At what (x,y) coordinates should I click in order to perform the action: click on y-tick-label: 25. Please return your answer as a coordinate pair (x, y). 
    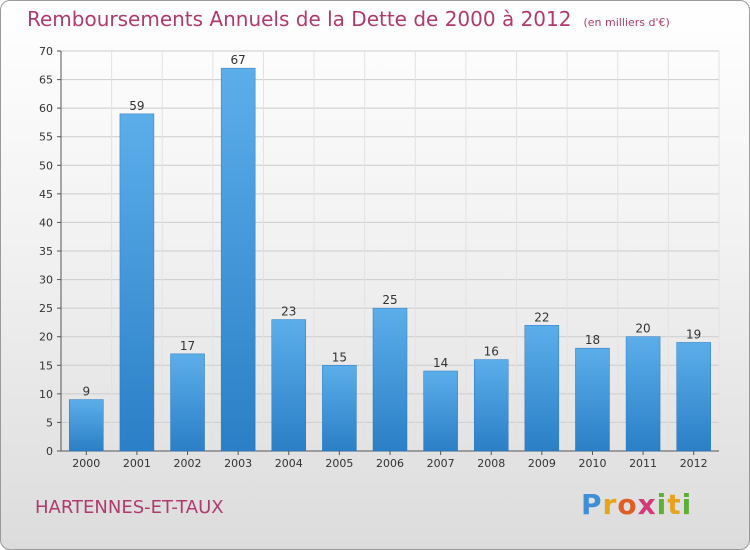
    Looking at the image, I should click on (46, 308).